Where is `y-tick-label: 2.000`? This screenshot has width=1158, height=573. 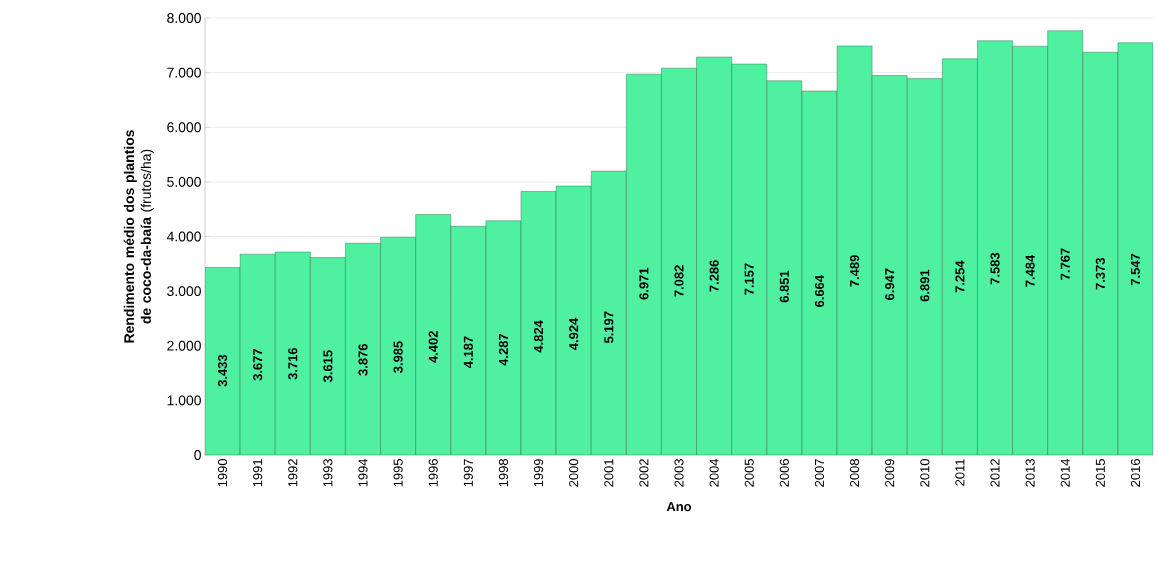
y-tick-label: 2.000 is located at coordinates (184, 345).